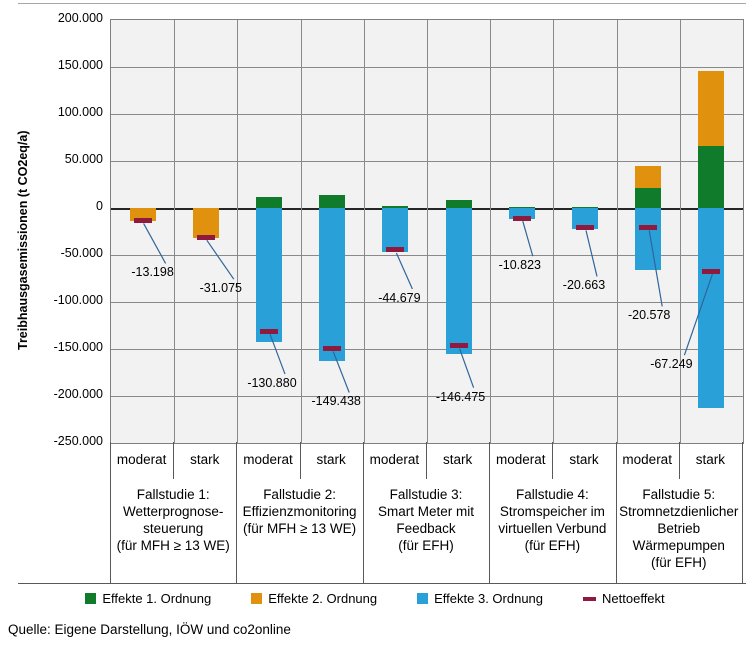  I want to click on legend-item-ordnung1: Effekte 1. Ordnung, so click(148, 598).